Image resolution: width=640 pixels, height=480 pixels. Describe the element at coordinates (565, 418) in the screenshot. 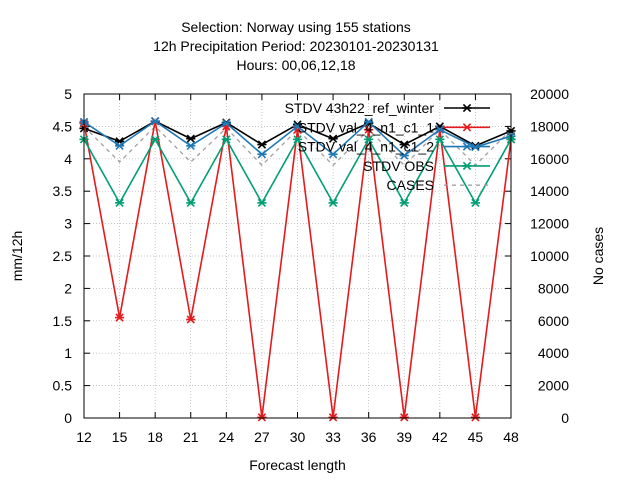

I see `y2-tick-label: 0` at that location.